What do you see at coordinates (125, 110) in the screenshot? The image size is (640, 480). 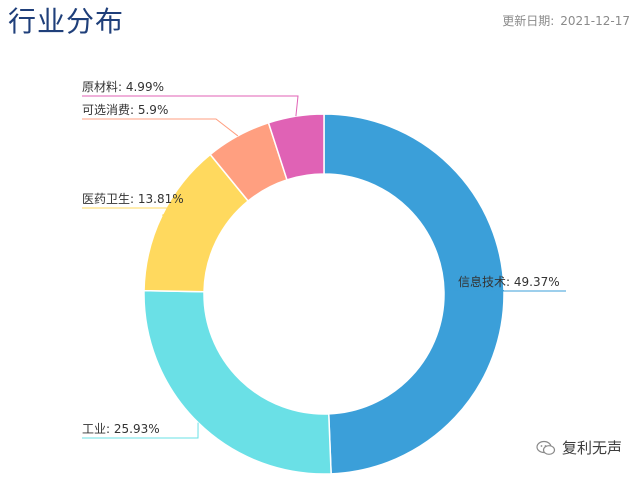 I see `data-label-4: 可选消费: 5.9%` at bounding box center [125, 110].